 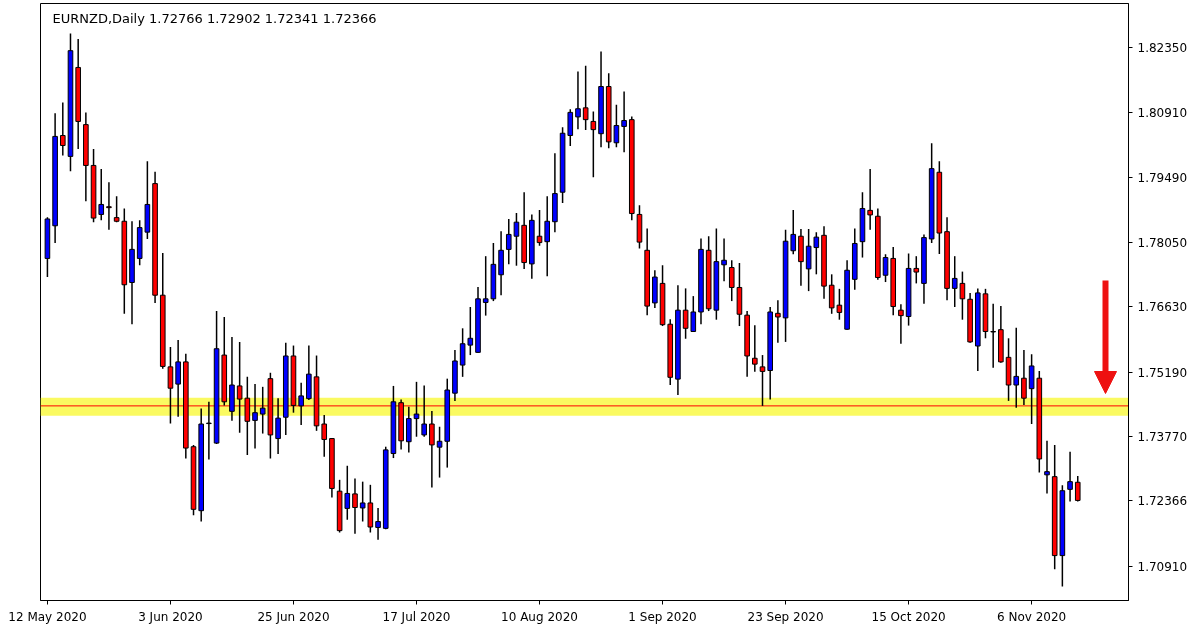 What do you see at coordinates (1162, 307) in the screenshot?
I see `y-tick-label: 1.76630` at bounding box center [1162, 307].